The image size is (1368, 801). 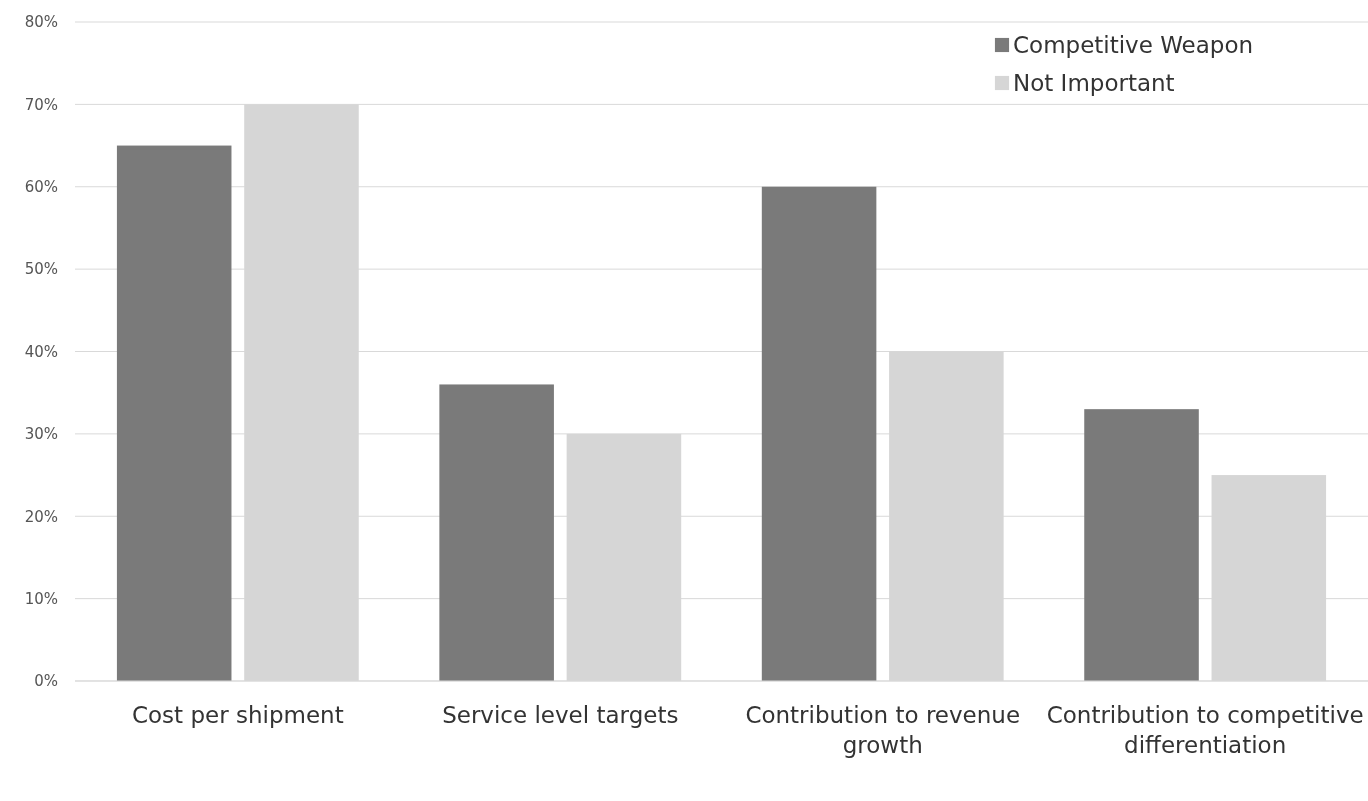 I want to click on y-tick-label: 20%, so click(x=41, y=516).